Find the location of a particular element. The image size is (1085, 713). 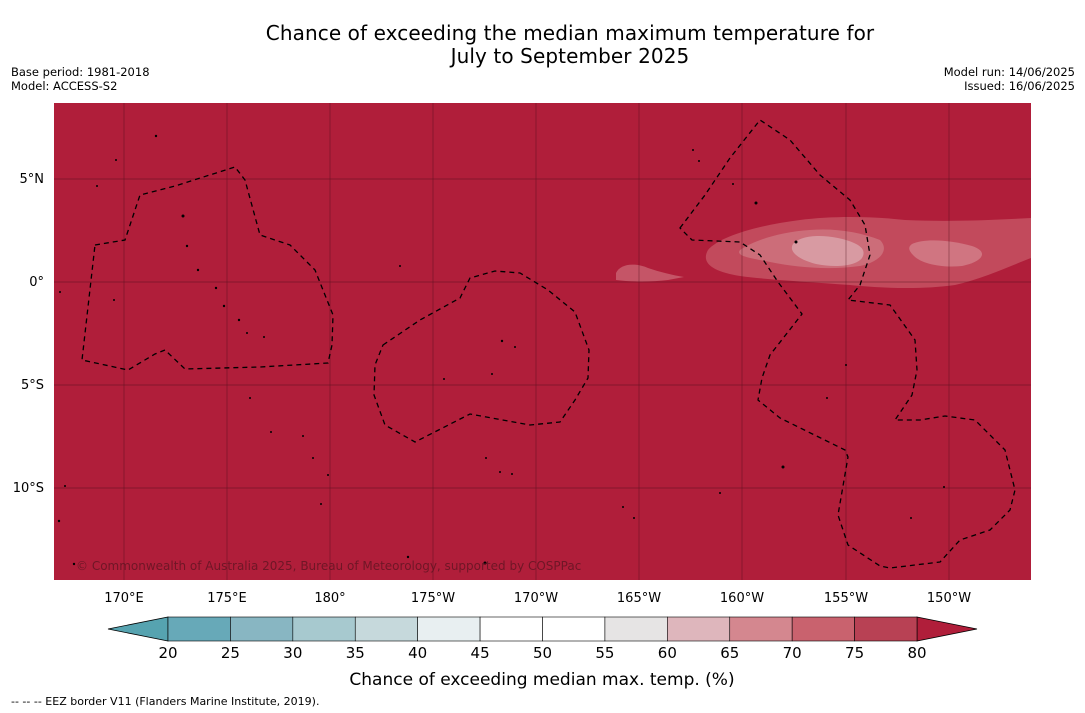

latitude-labels: 5°N 0° 5°S 10°S is located at coordinates (28, 334).